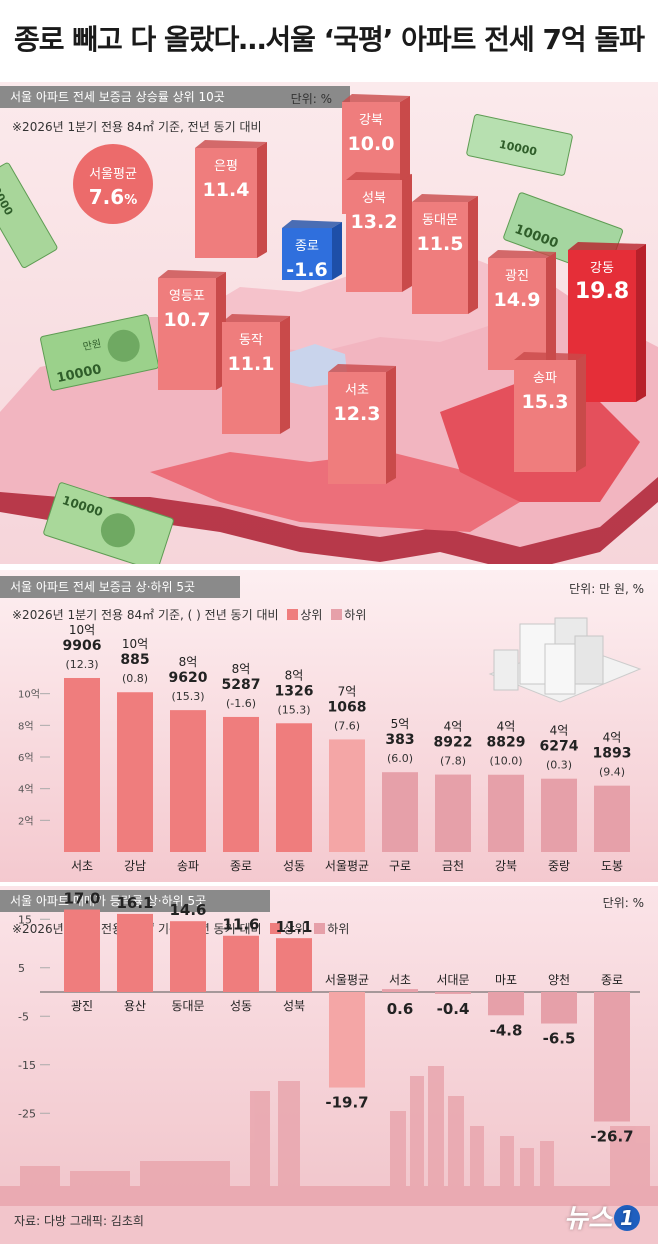  What do you see at coordinates (545, 402) in the screenshot?
I see `pillar-value-10: 15.3` at bounding box center [545, 402].